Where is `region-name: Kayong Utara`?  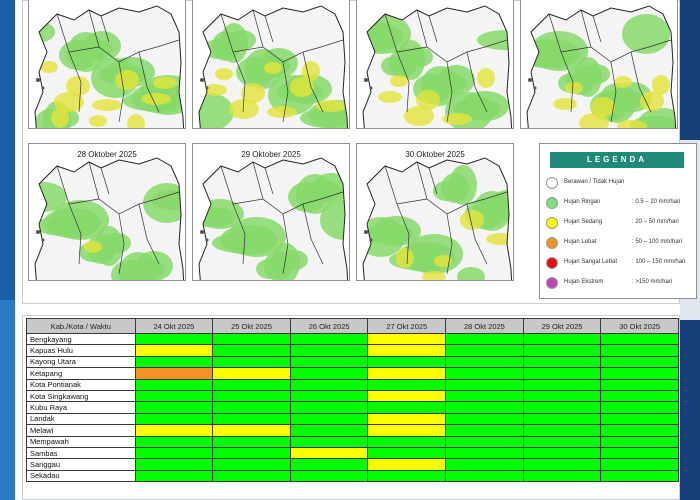 region-name: Kayong Utara is located at coordinates (81, 362).